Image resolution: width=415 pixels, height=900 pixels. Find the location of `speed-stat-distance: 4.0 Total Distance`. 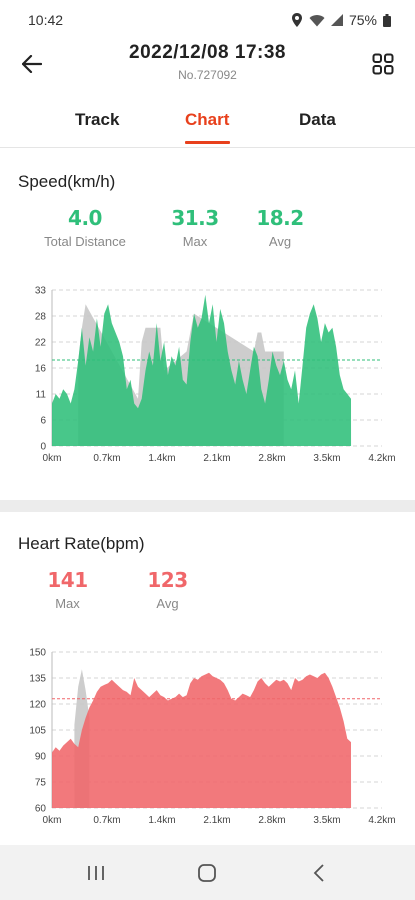

speed-stat-distance: 4.0 Total Distance is located at coordinates (85, 227).